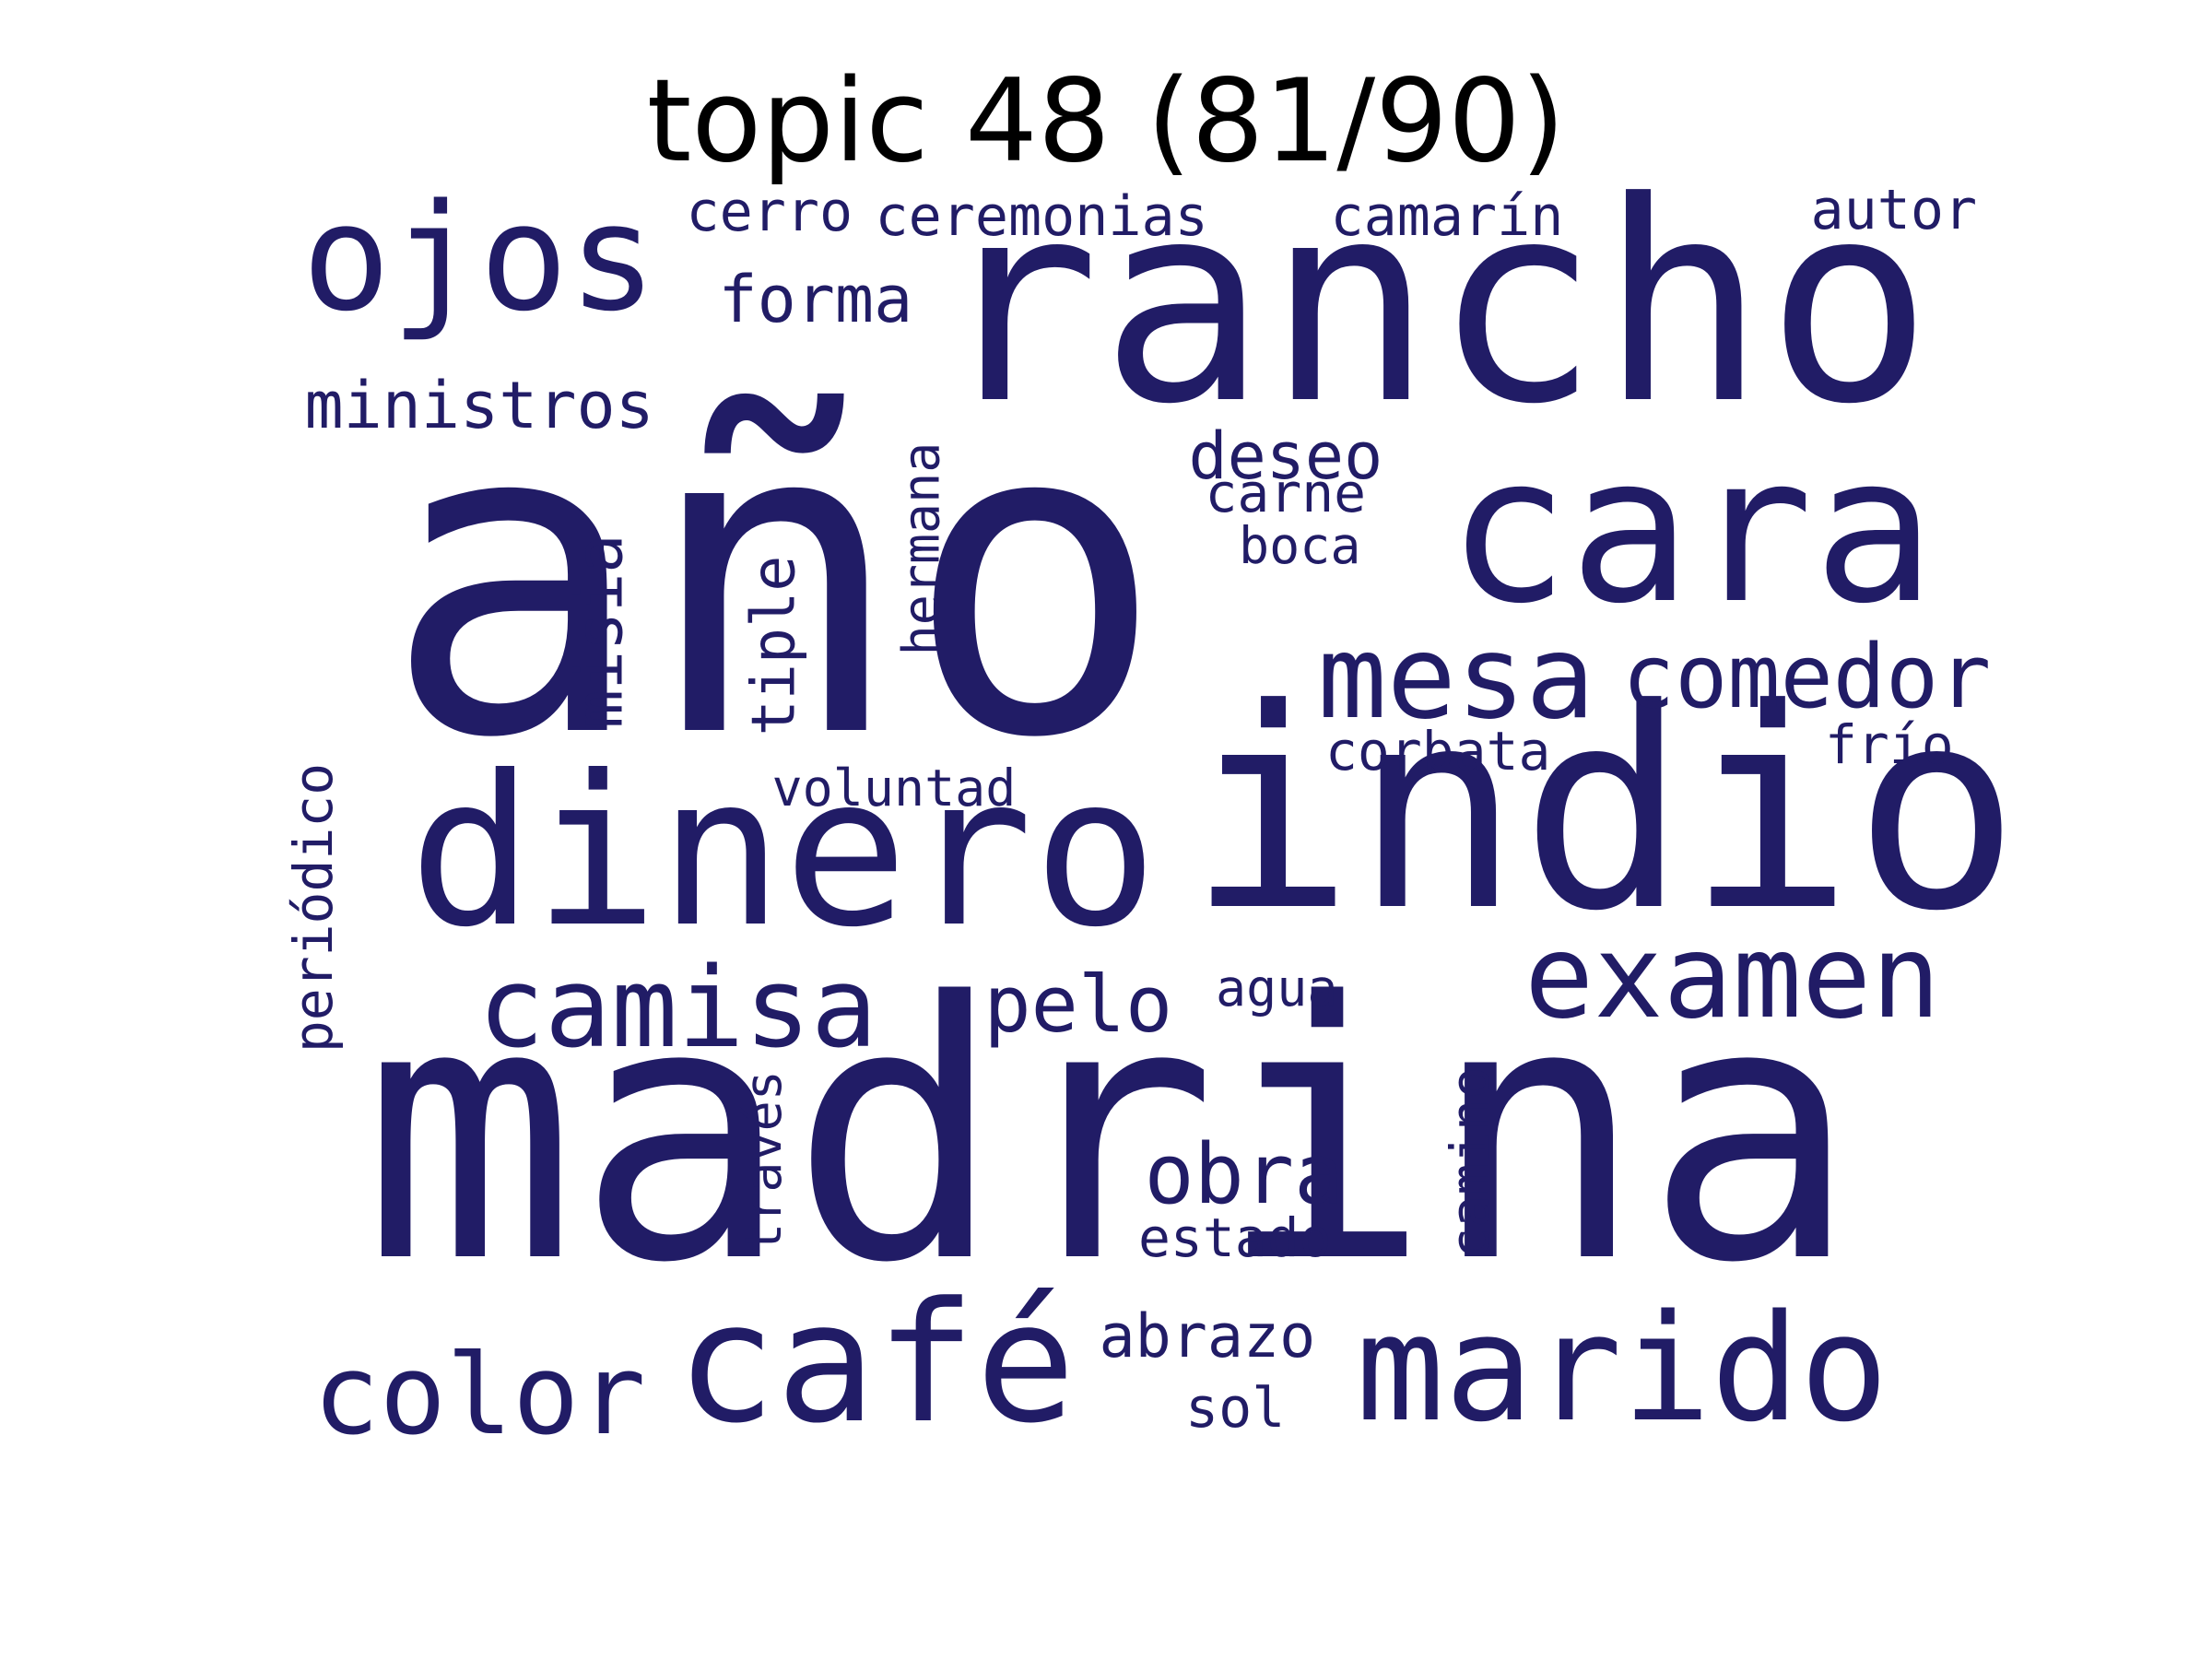 This screenshot has width=2212, height=1659. I want to click on word-frio: frío, so click(1889, 744).